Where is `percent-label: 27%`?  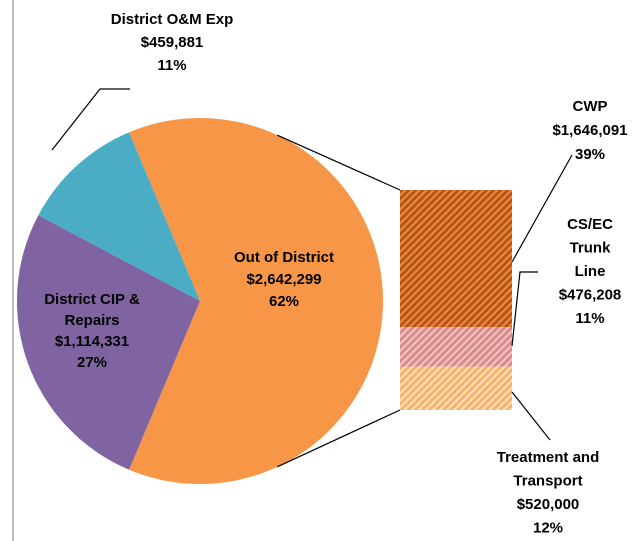
percent-label: 27% is located at coordinates (92, 362).